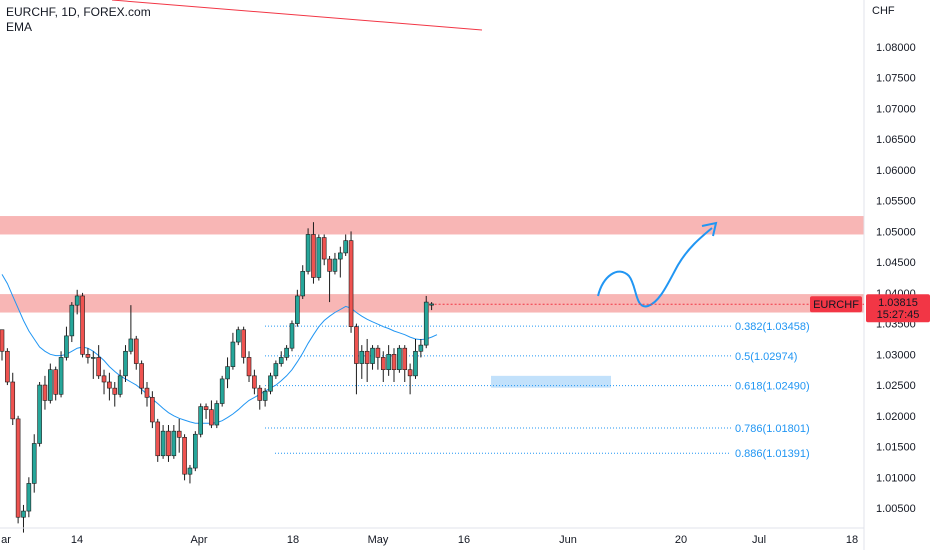  I want to click on time-tick-label: May, so click(378, 540).